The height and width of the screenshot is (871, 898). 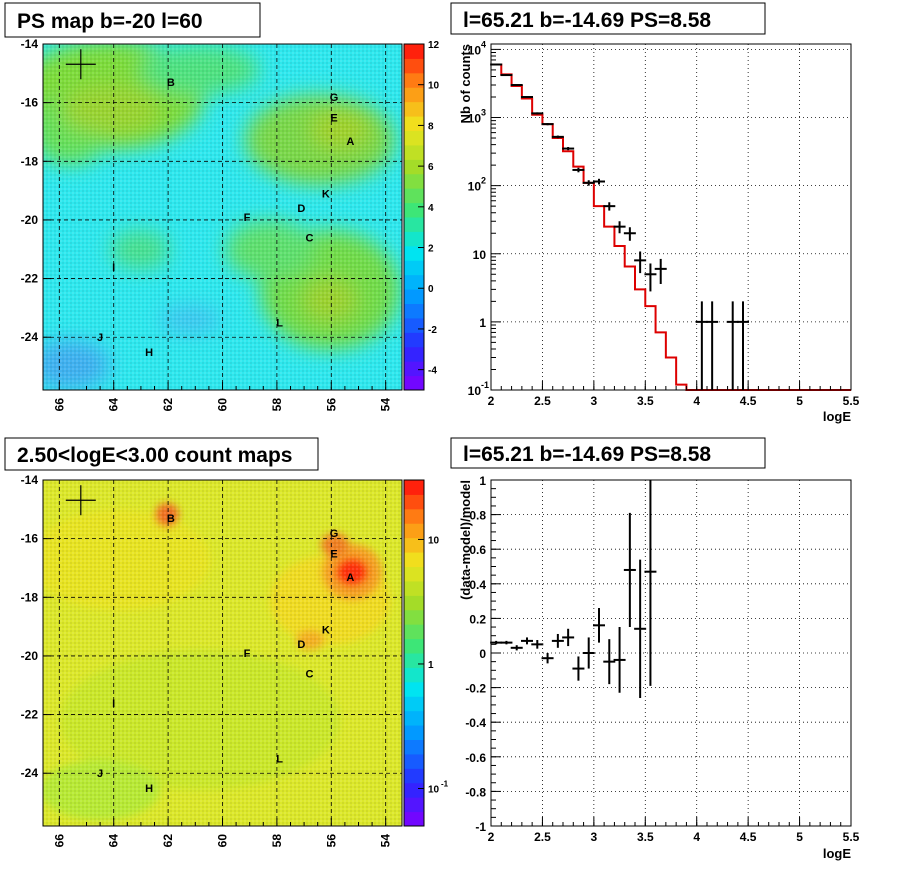 What do you see at coordinates (431, 167) in the screenshot?
I see `colorbar-tick-label: 6` at bounding box center [431, 167].